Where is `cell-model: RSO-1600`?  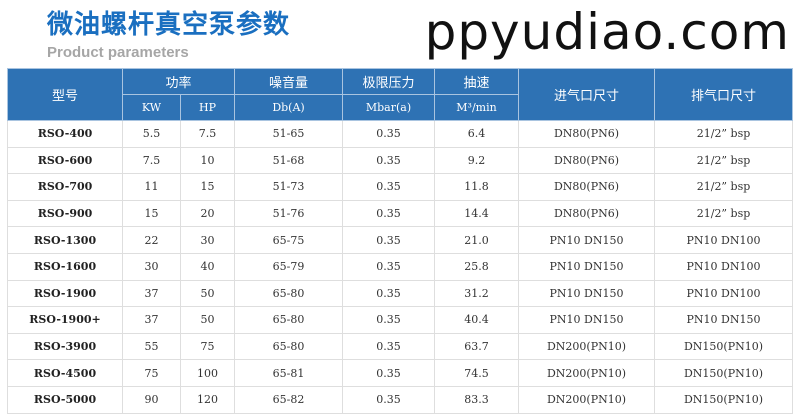
cell-model: RSO-1600 is located at coordinates (65, 266).